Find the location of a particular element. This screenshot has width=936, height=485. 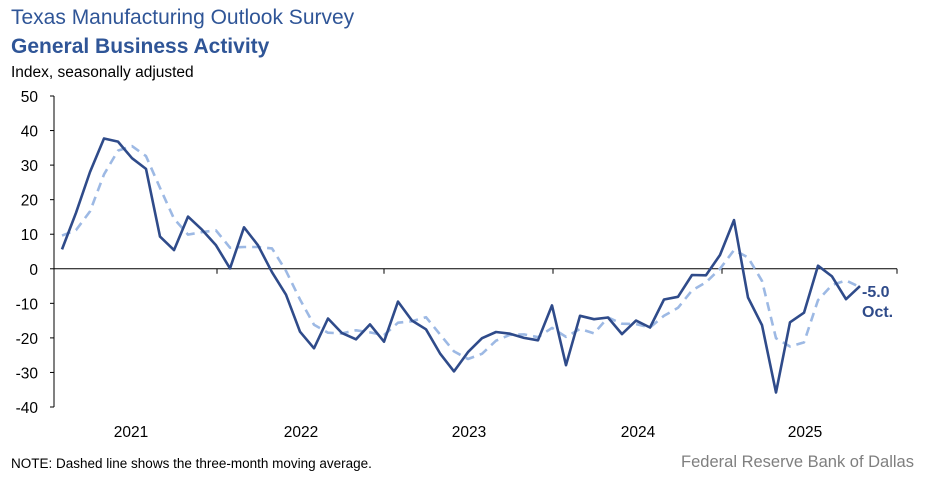

chart-annotation: -5.0 Oct. is located at coordinates (877, 302).